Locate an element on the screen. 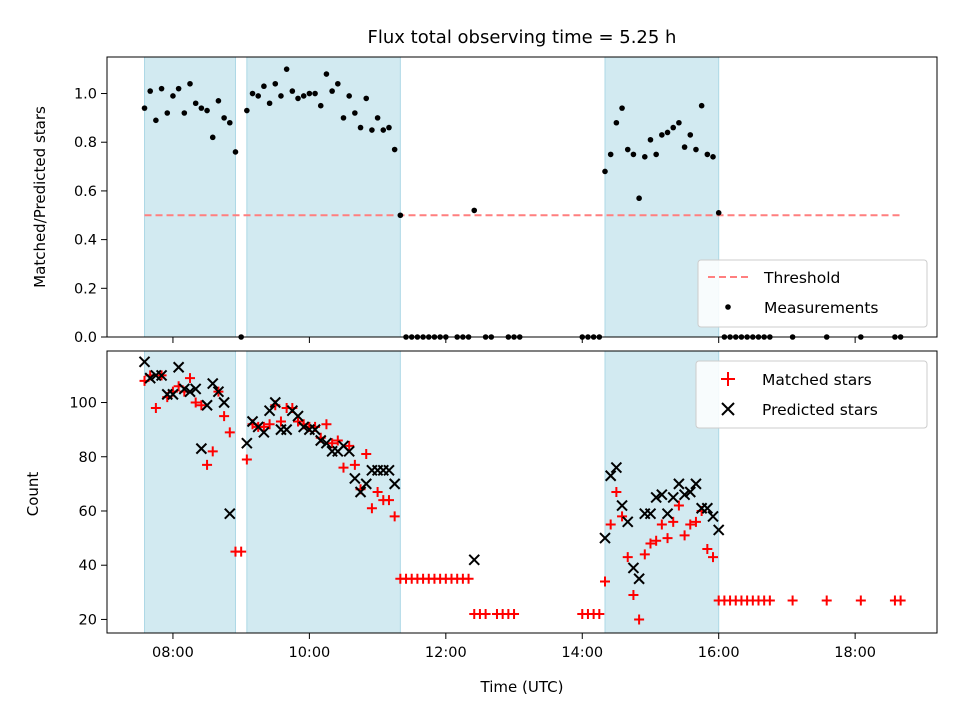 The height and width of the screenshot is (720, 960). y-tick-label: 40 is located at coordinates (88, 566).